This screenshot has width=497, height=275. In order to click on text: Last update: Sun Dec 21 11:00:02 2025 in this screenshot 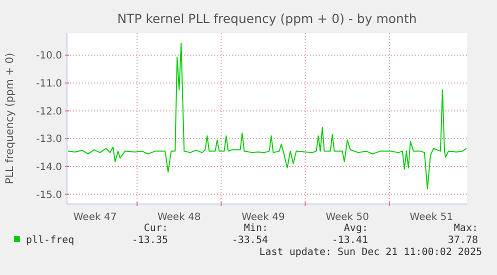, I will do `click(370, 252)`.